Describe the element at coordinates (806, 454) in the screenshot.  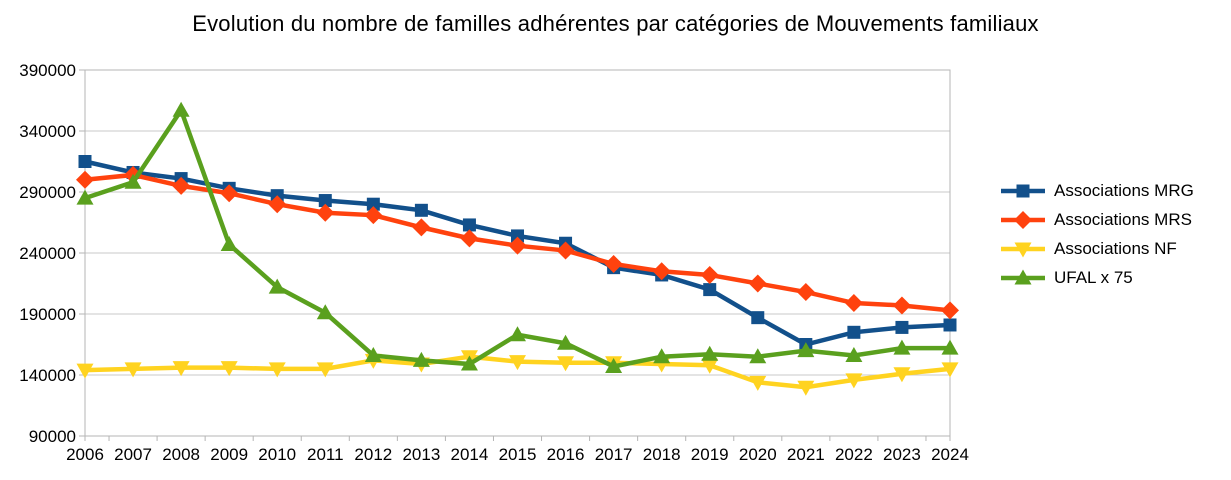
I see `x-axis-tick-label: 2021` at that location.